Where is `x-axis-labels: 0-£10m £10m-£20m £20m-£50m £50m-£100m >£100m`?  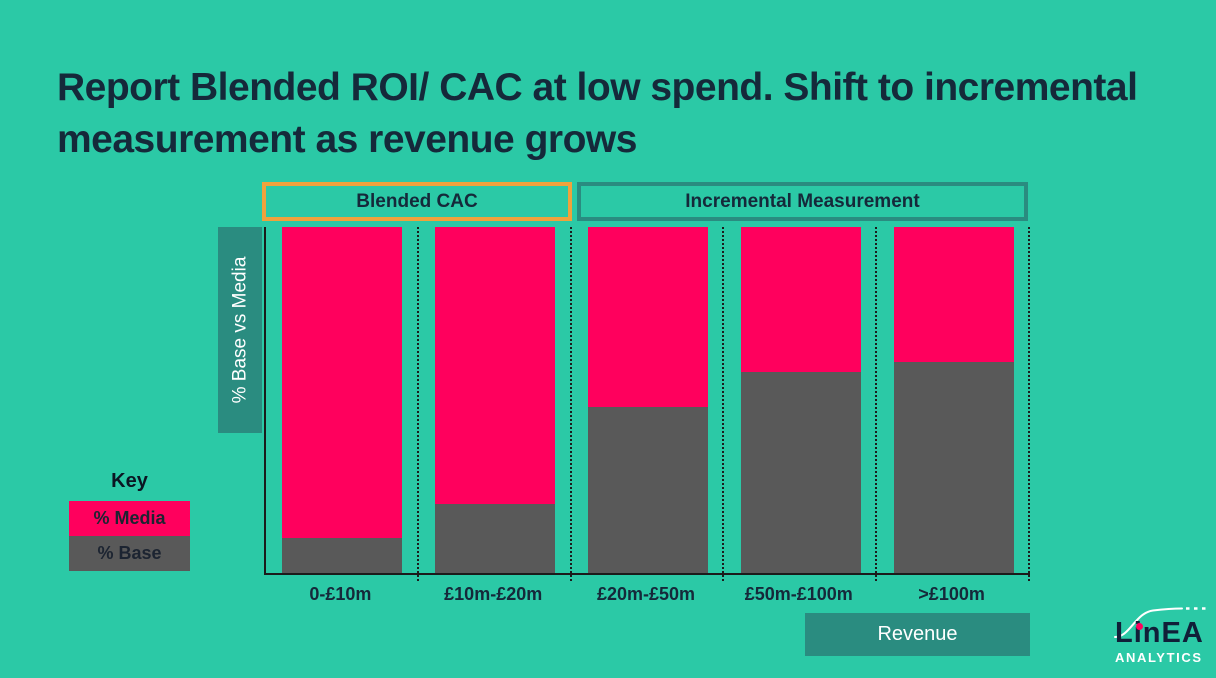
x-axis-labels: 0-£10m £10m-£20m £20m-£50m £50m-£100m >£100m is located at coordinates (647, 596).